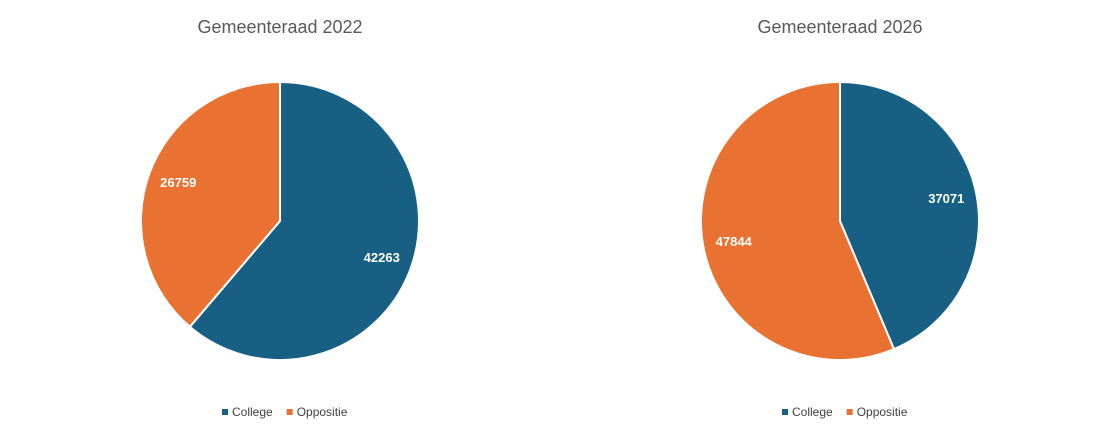  I want to click on chart-title: Gemeenteraad 2022, so click(279, 27).